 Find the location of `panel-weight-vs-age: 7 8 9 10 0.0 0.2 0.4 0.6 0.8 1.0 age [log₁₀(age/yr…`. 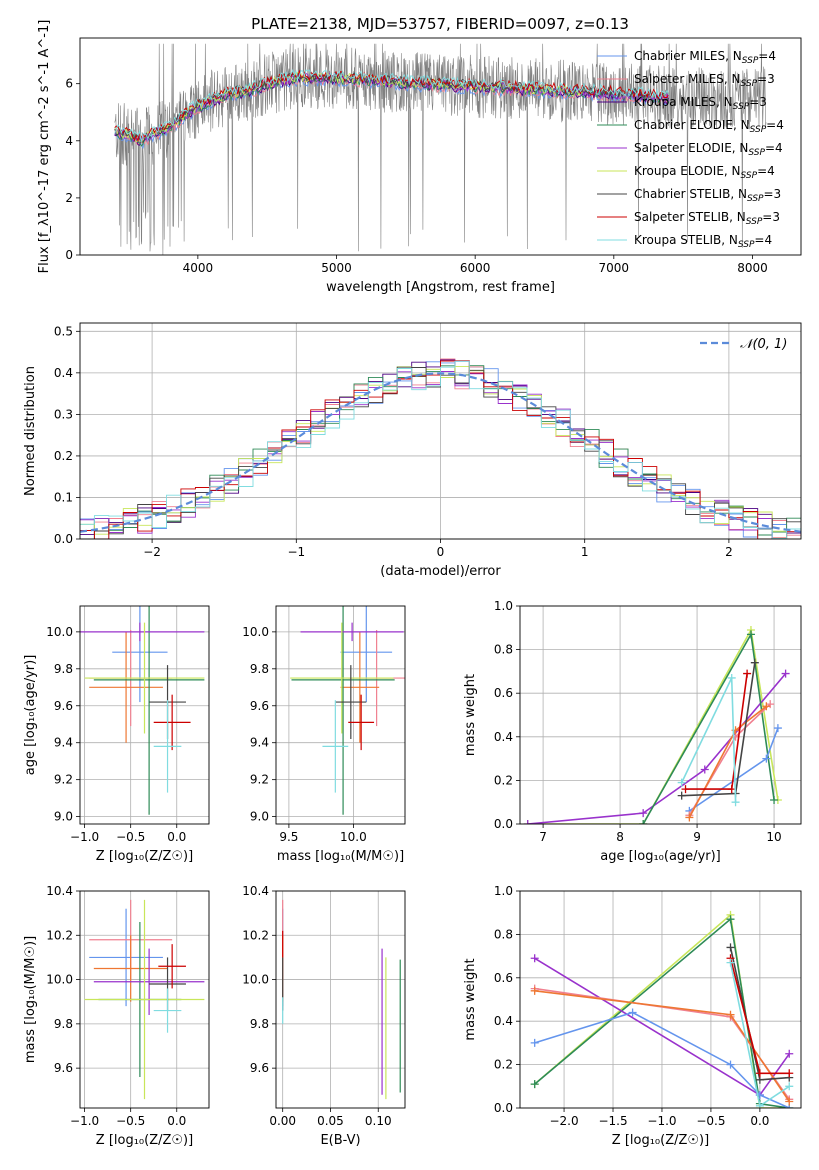

panel-weight-vs-age: 7 8 9 10 0.0 0.2 0.4 0.6 0.8 1.0 age [log₁₀(age/yr… is located at coordinates (632, 731).